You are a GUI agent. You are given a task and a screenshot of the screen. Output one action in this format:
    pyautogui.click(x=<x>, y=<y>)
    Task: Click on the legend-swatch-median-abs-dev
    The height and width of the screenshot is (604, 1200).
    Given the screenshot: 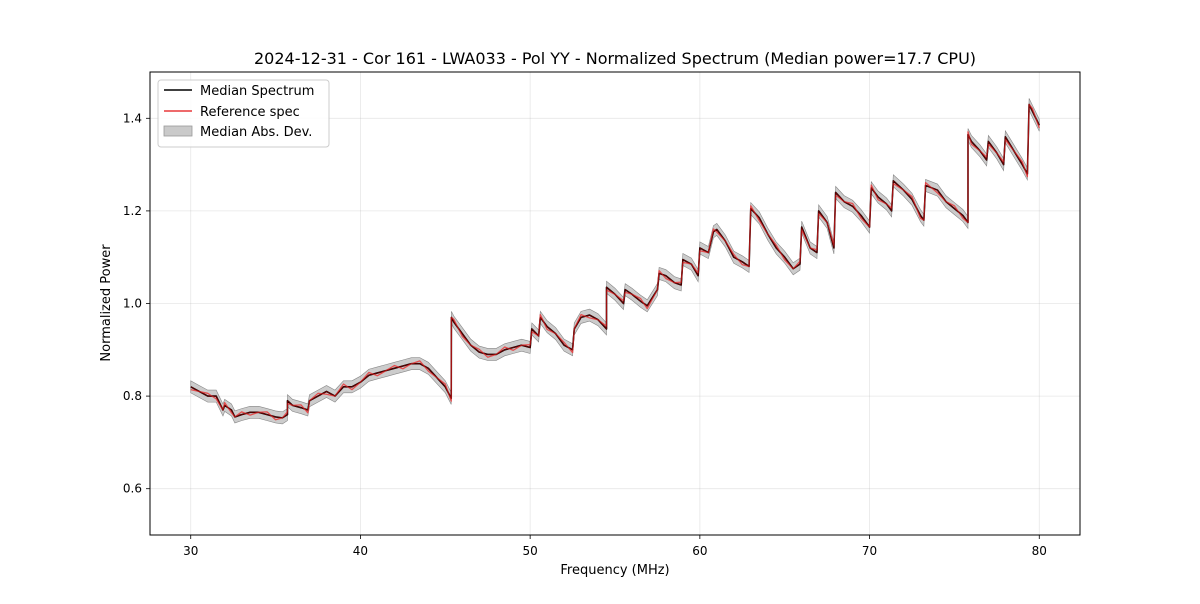 What is the action you would take?
    pyautogui.click(x=178, y=131)
    